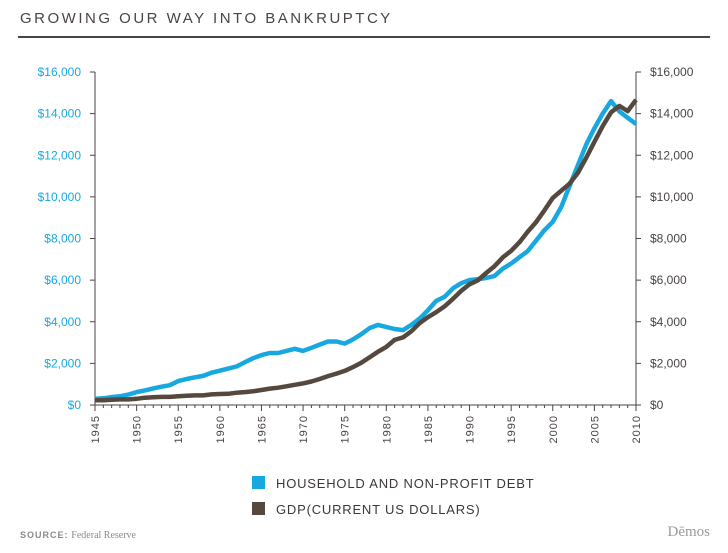 The image size is (728, 553). What do you see at coordinates (668, 239) in the screenshot?
I see `right-y-tick-label: $8,000` at bounding box center [668, 239].